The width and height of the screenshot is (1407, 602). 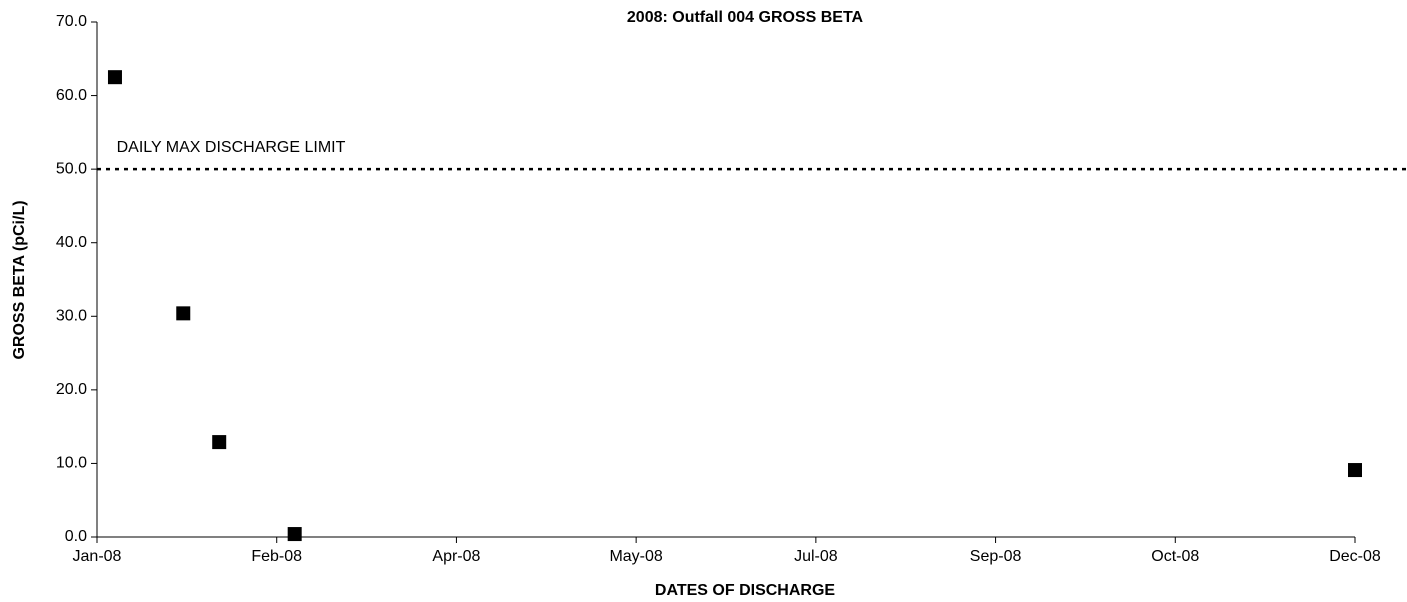 What do you see at coordinates (71, 95) in the screenshot?
I see `y-tick-label: 60.0` at bounding box center [71, 95].